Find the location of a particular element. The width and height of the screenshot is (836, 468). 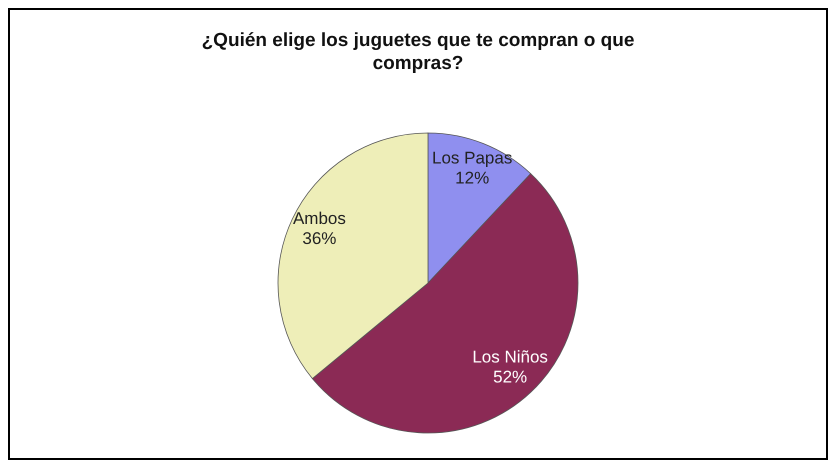

slice-label: Ambos is located at coordinates (319, 218).